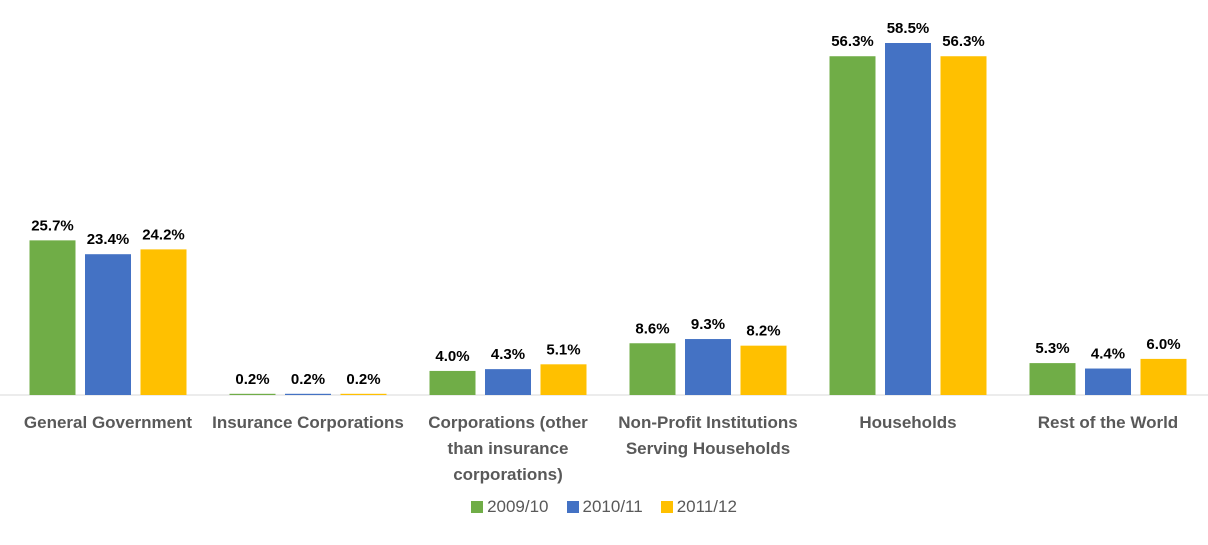  What do you see at coordinates (1163, 344) in the screenshot?
I see `value-label: 6.0%` at bounding box center [1163, 344].